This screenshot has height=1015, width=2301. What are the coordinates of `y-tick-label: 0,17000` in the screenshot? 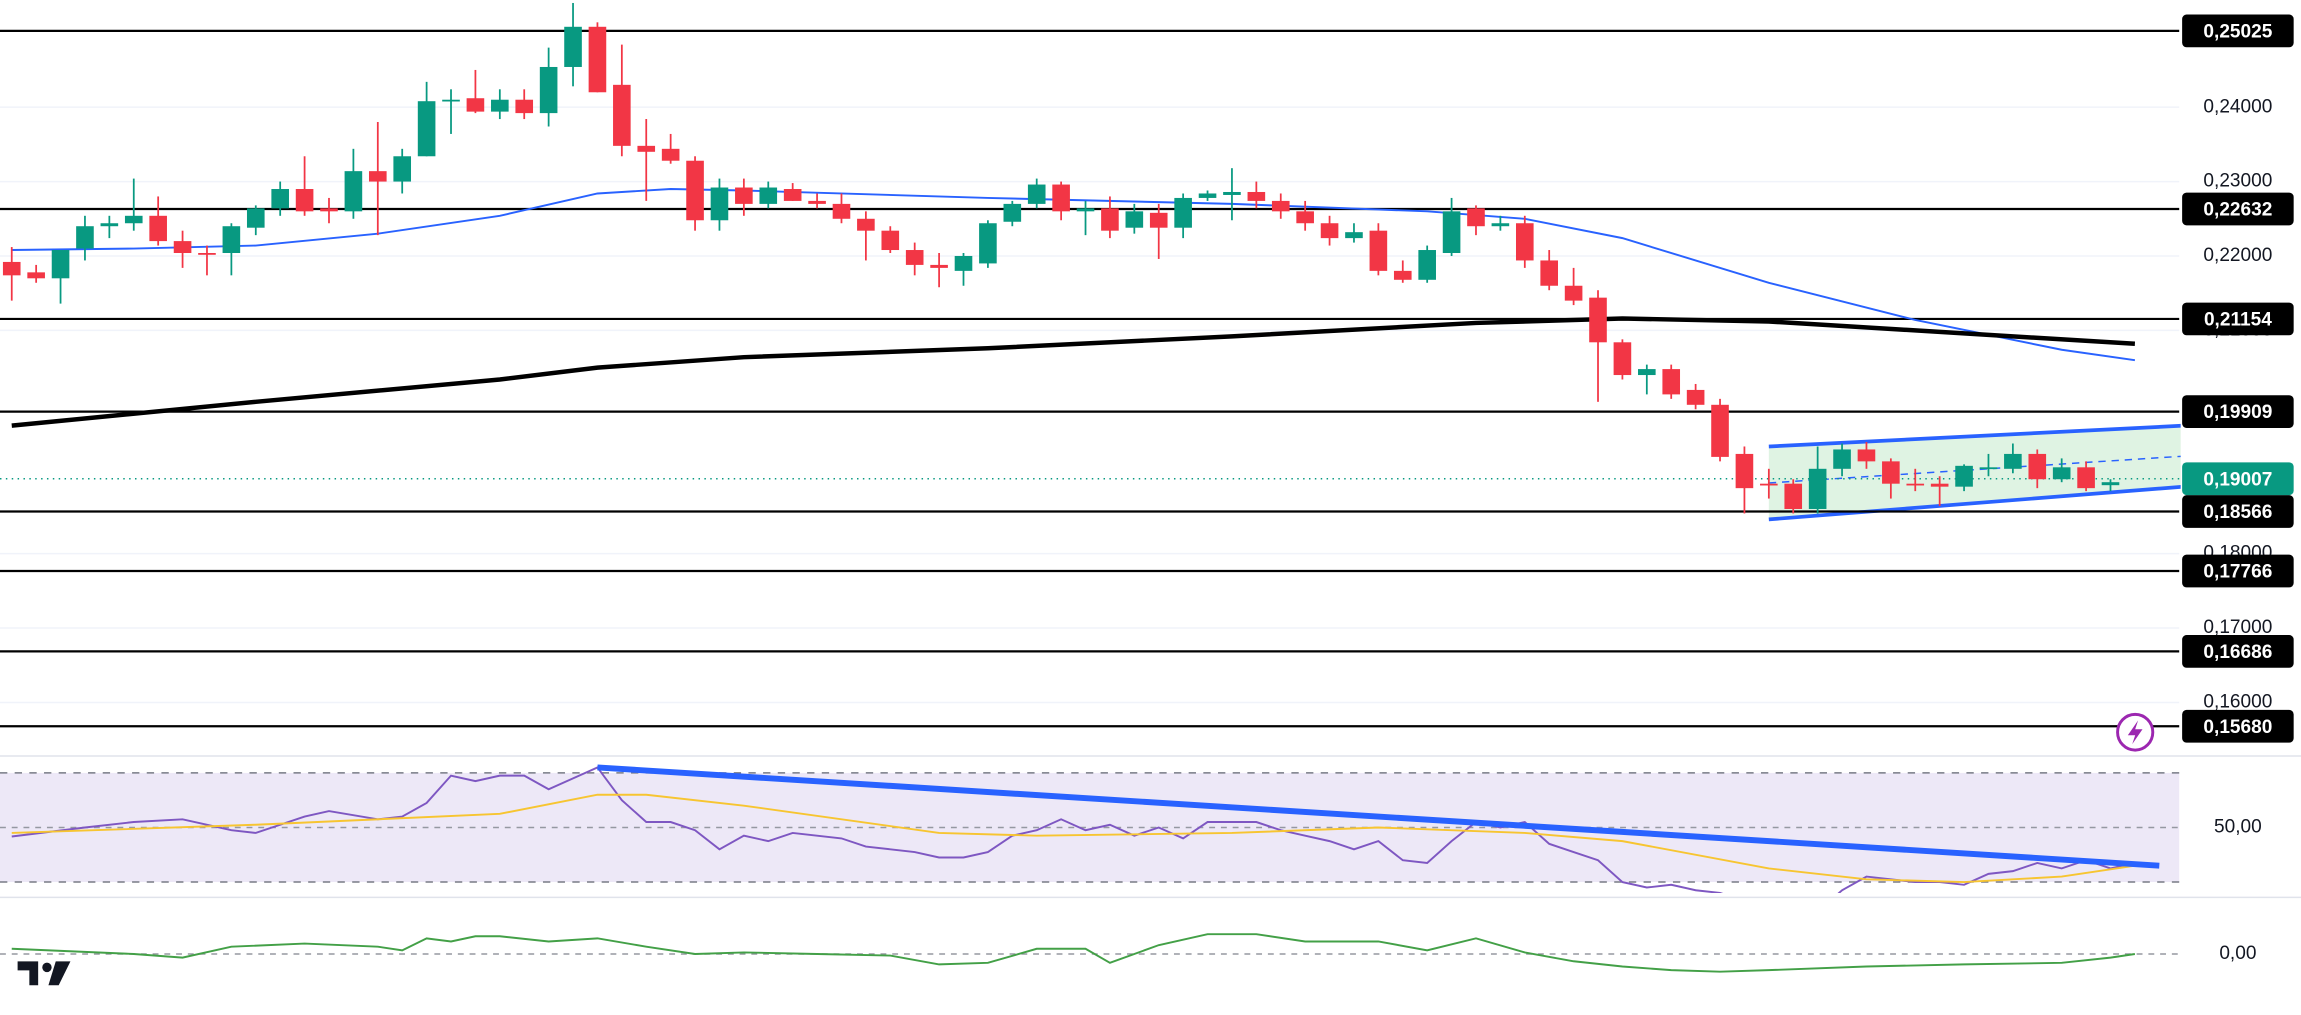 It's located at (2237, 627).